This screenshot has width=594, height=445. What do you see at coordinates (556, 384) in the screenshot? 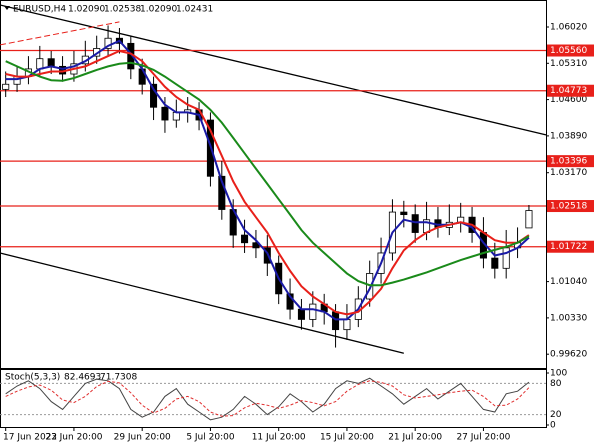
I see `y-tick-label: 80` at bounding box center [556, 384].